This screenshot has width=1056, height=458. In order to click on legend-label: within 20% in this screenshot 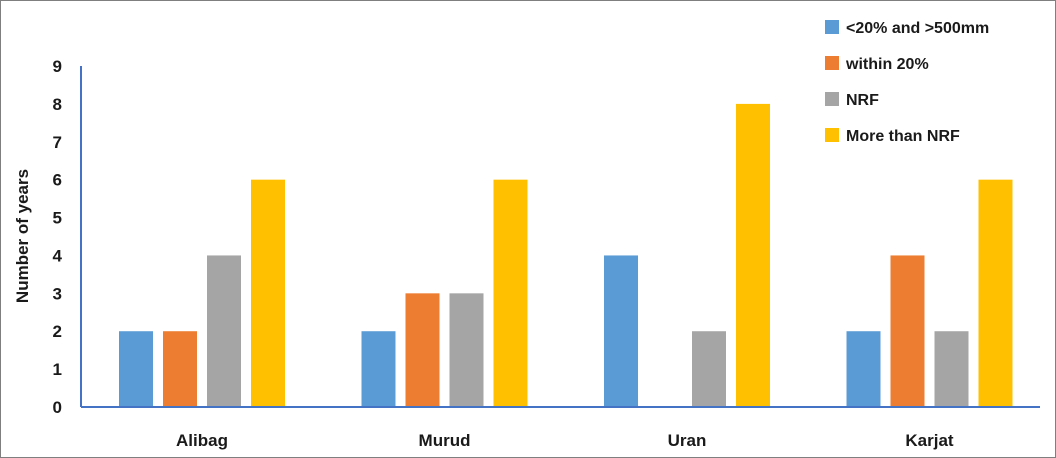, I will do `click(887, 64)`.